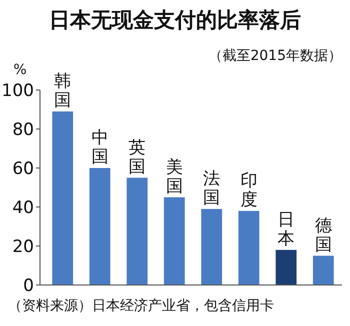  I want to click on x-tick-label: 英国, so click(137, 157).